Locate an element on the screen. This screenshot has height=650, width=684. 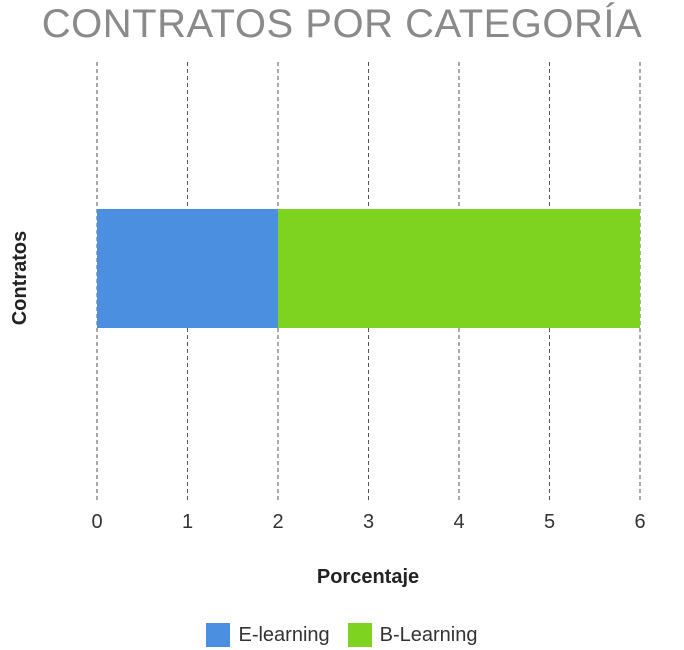
y-axis-label: Contratos is located at coordinates (20, 278).